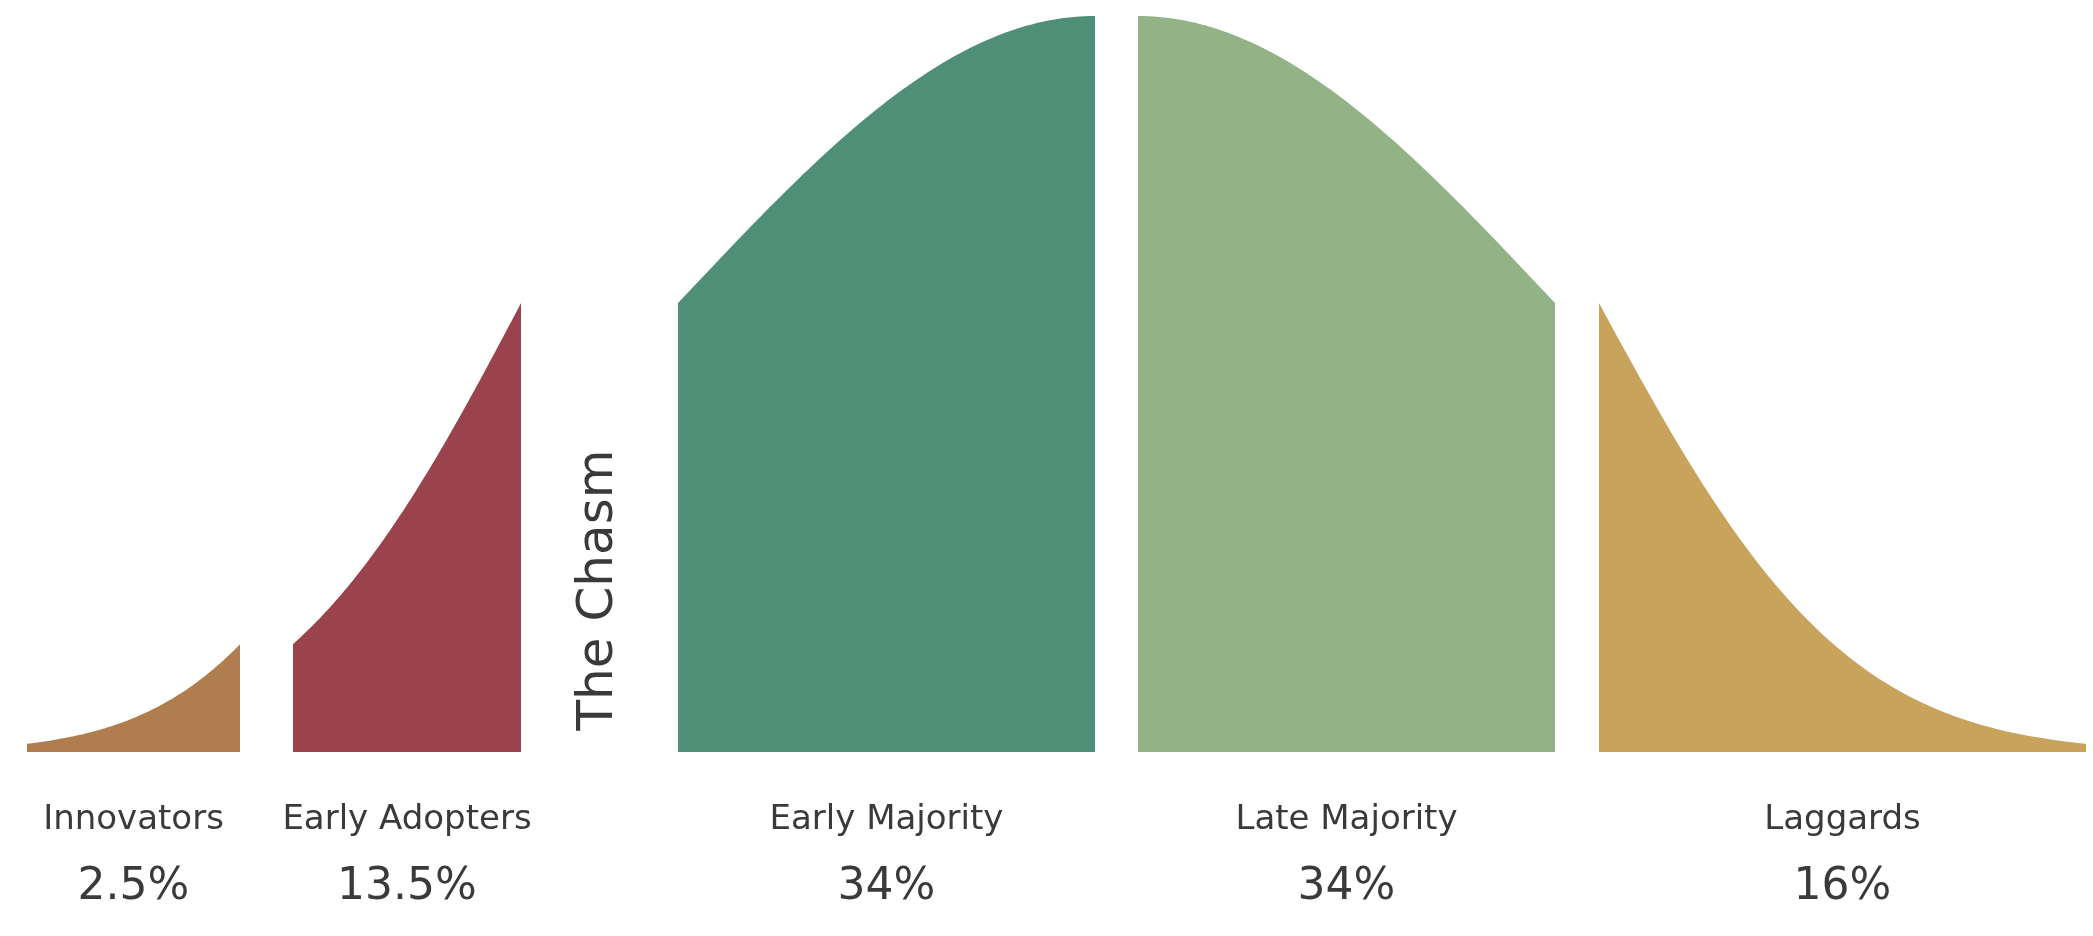  Describe the element at coordinates (407, 884) in the screenshot. I see `data-label: 13.5%` at that location.